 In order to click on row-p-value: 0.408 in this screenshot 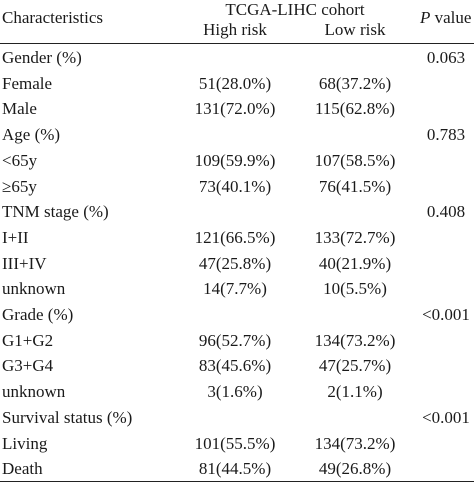, I will do `click(446, 212)`.